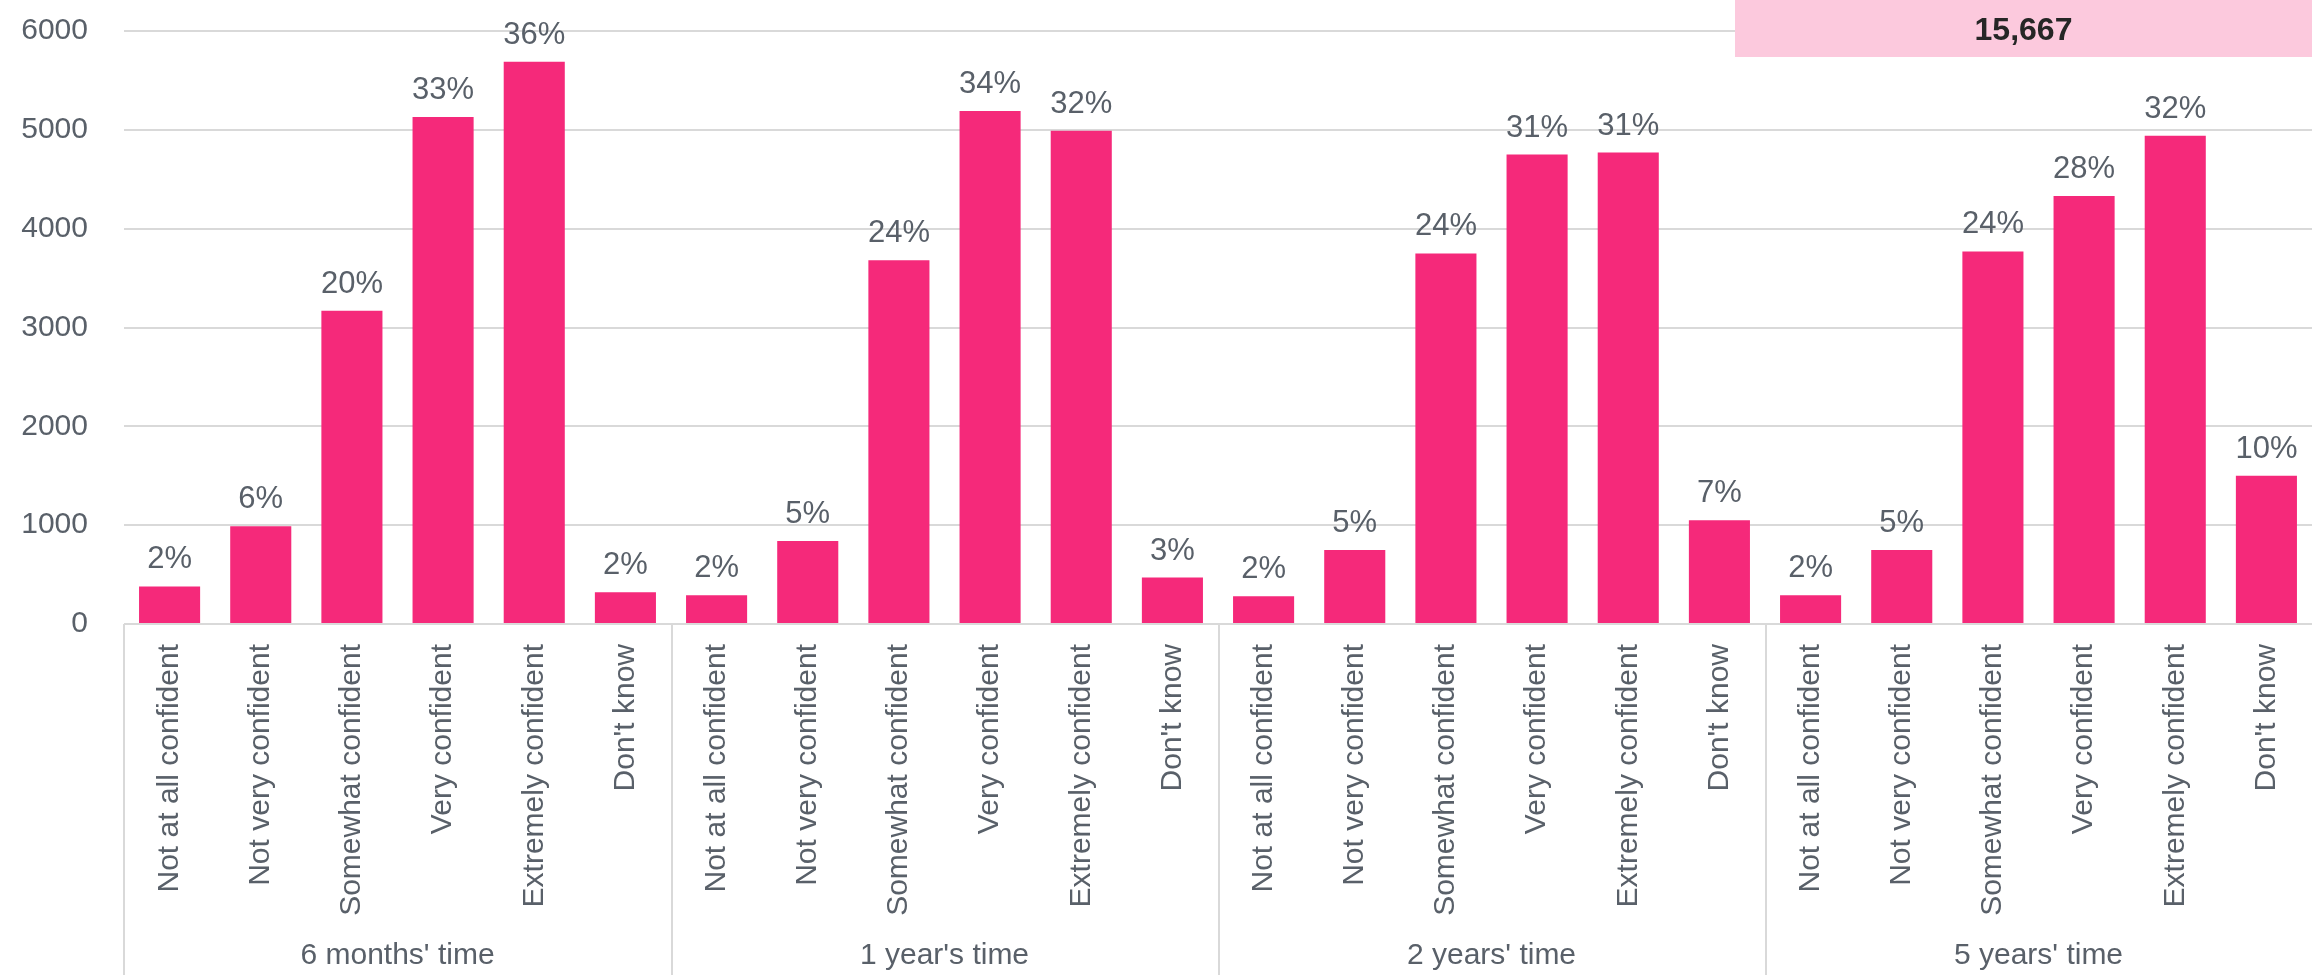  Describe the element at coordinates (397, 954) in the screenshot. I see `x-axis-title: 6 months' time` at that location.